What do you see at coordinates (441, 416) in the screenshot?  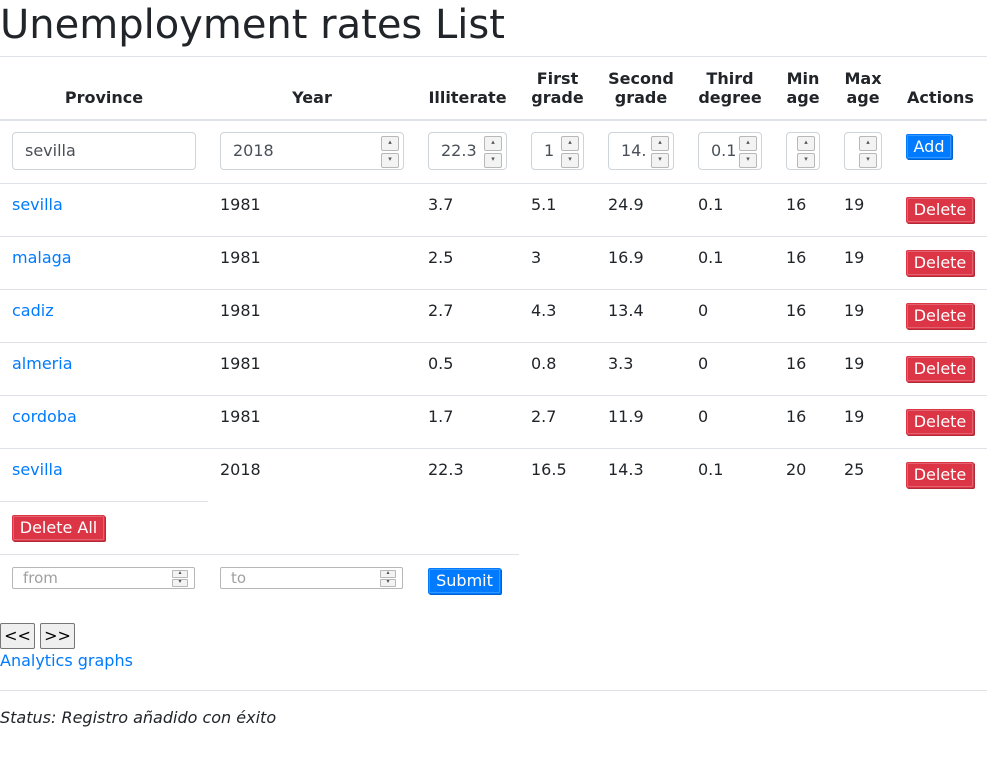 I see `illiterate-cell: 1.7` at bounding box center [441, 416].